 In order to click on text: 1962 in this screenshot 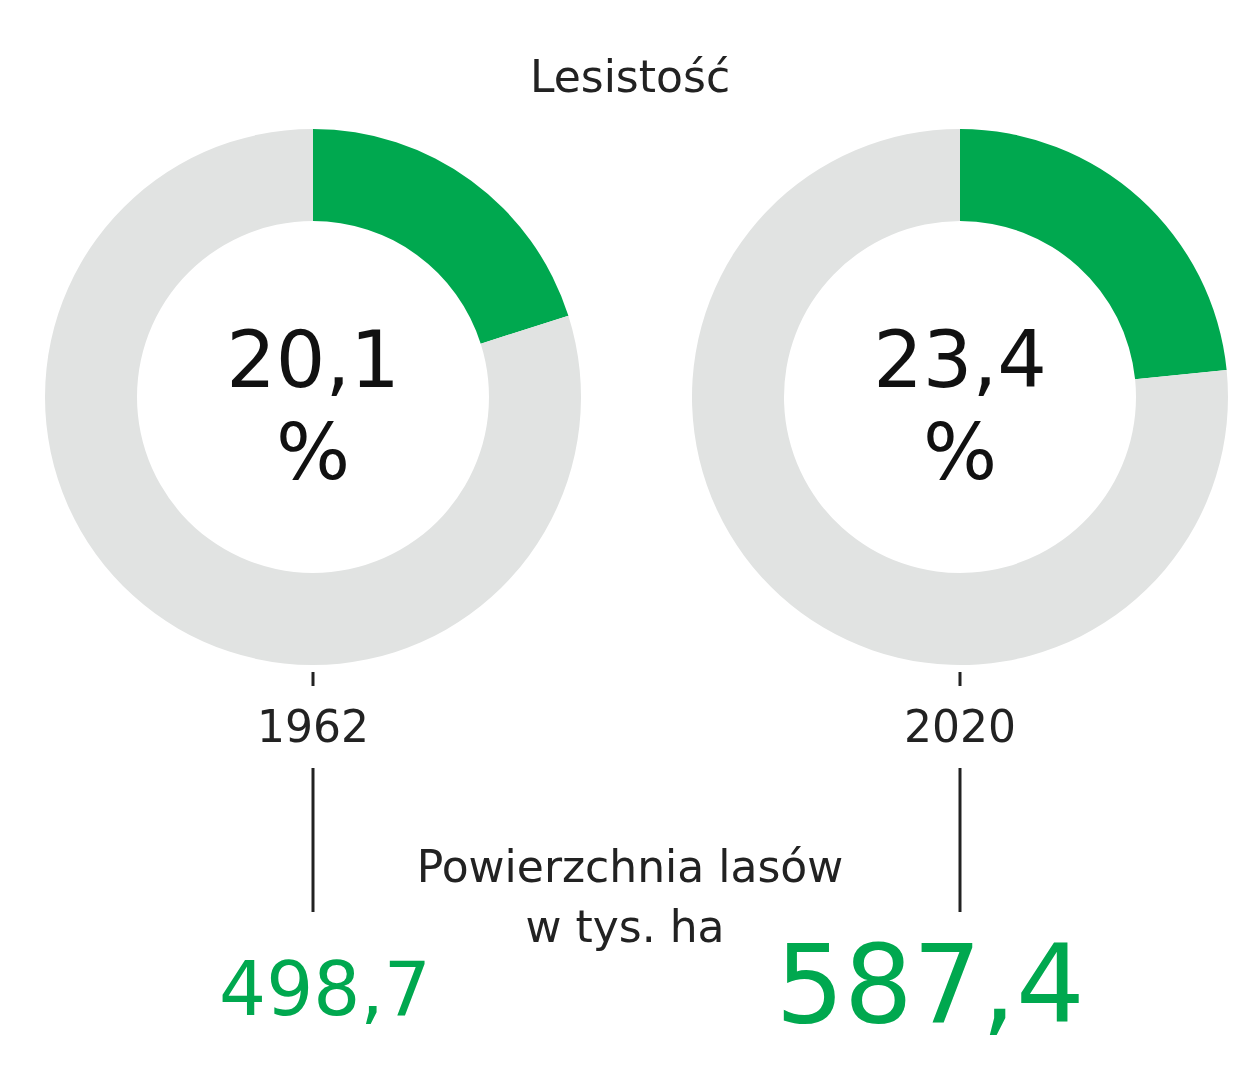, I will do `click(313, 726)`.